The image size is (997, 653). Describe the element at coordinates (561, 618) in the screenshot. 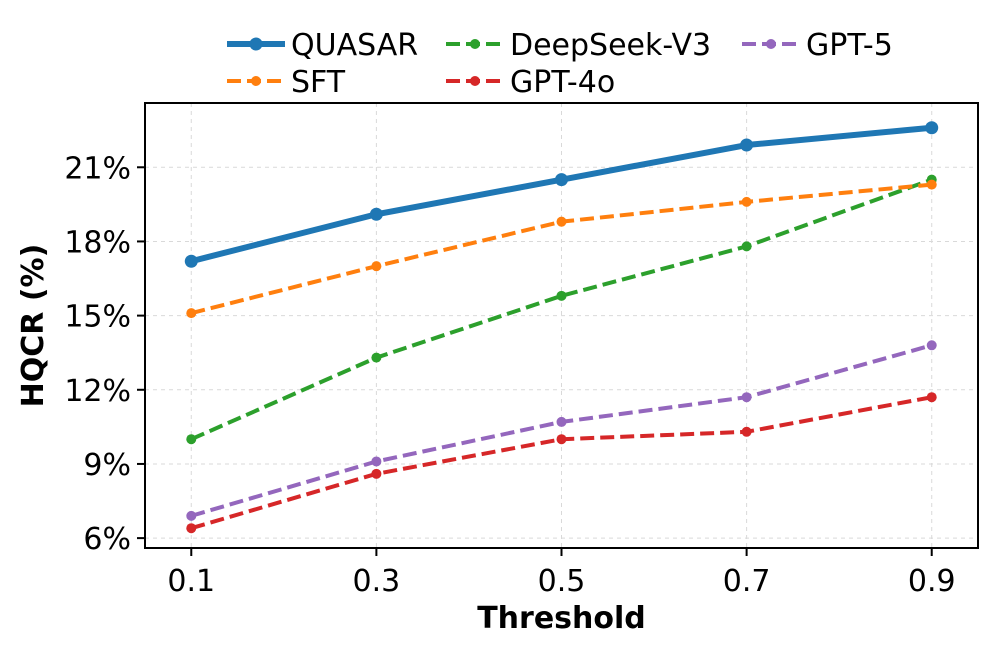

I see `x-axis-title: Threshold` at that location.